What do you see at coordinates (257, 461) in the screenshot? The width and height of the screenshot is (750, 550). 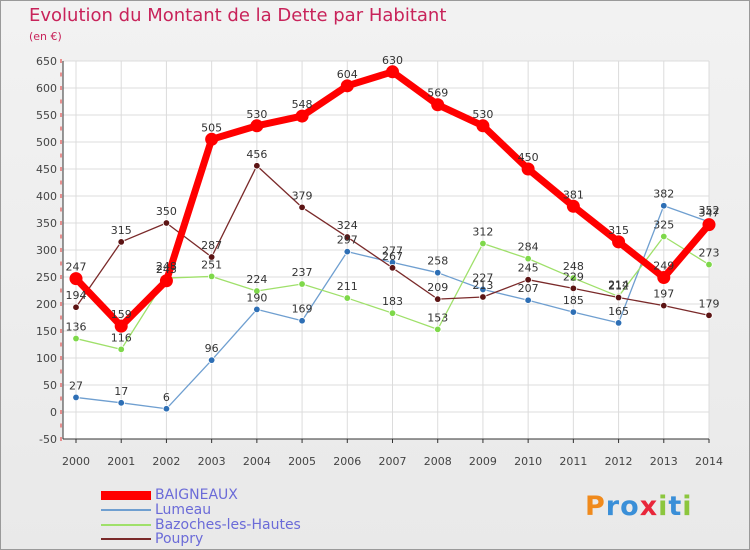 I see `x-tick-label: 2004` at bounding box center [257, 461].